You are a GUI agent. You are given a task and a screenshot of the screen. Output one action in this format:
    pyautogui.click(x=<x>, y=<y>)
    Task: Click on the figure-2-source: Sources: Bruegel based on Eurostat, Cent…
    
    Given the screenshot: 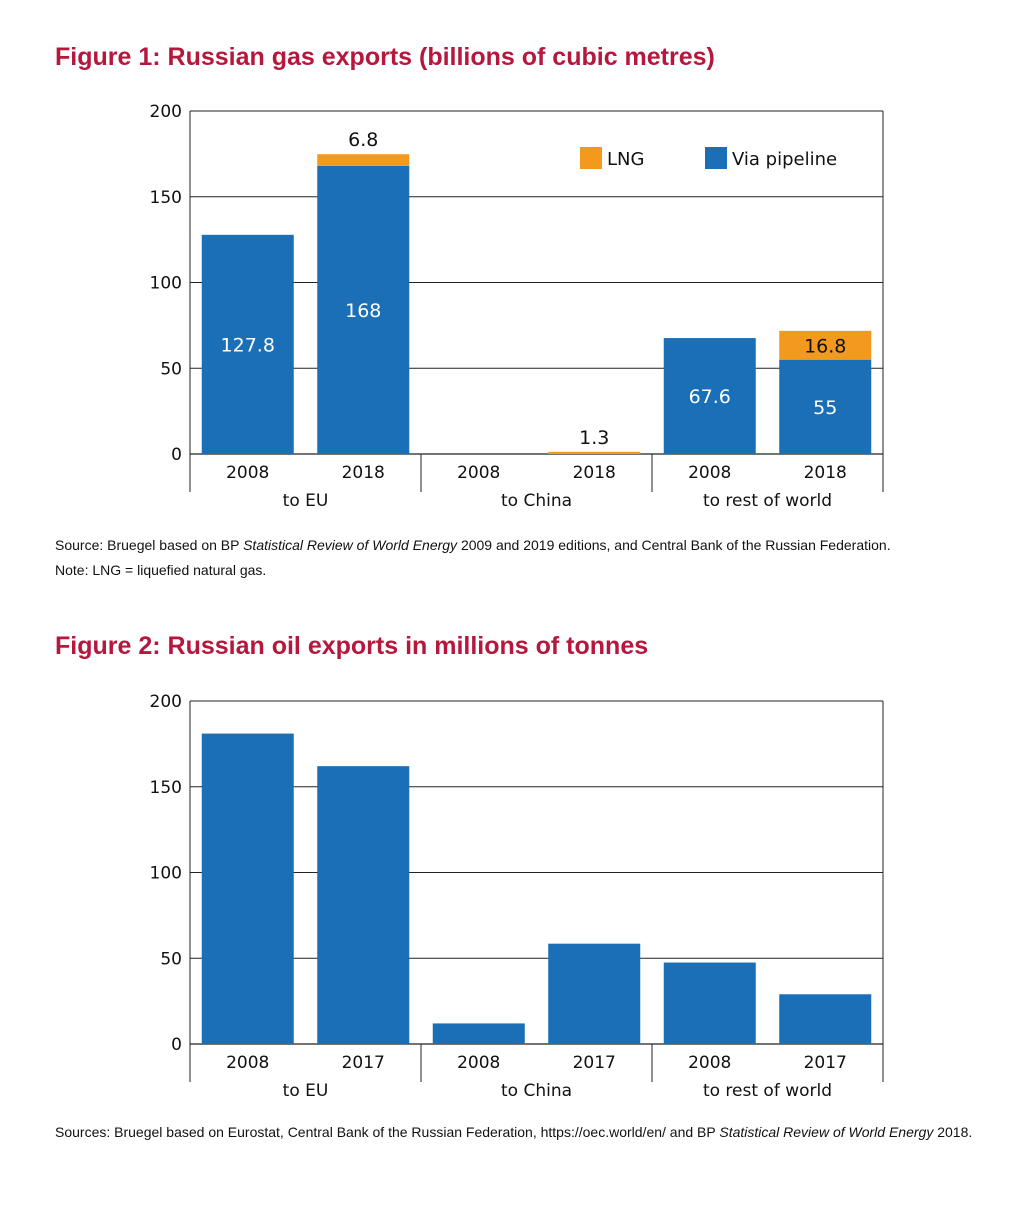 What is the action you would take?
    pyautogui.click(x=520, y=1132)
    